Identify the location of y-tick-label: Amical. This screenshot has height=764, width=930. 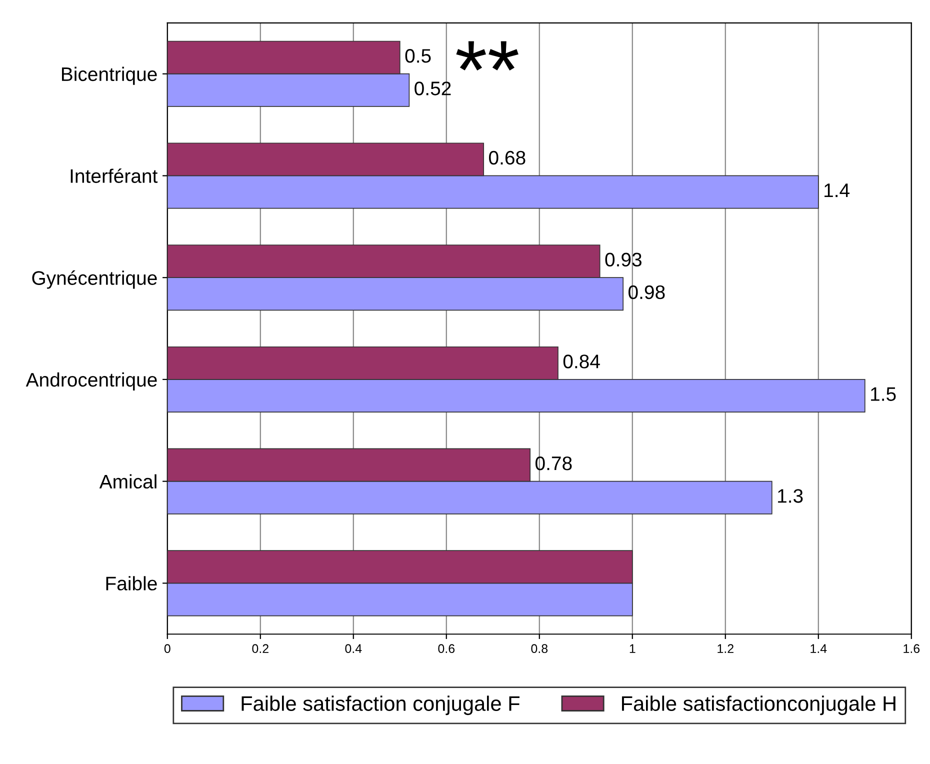
(127, 481).